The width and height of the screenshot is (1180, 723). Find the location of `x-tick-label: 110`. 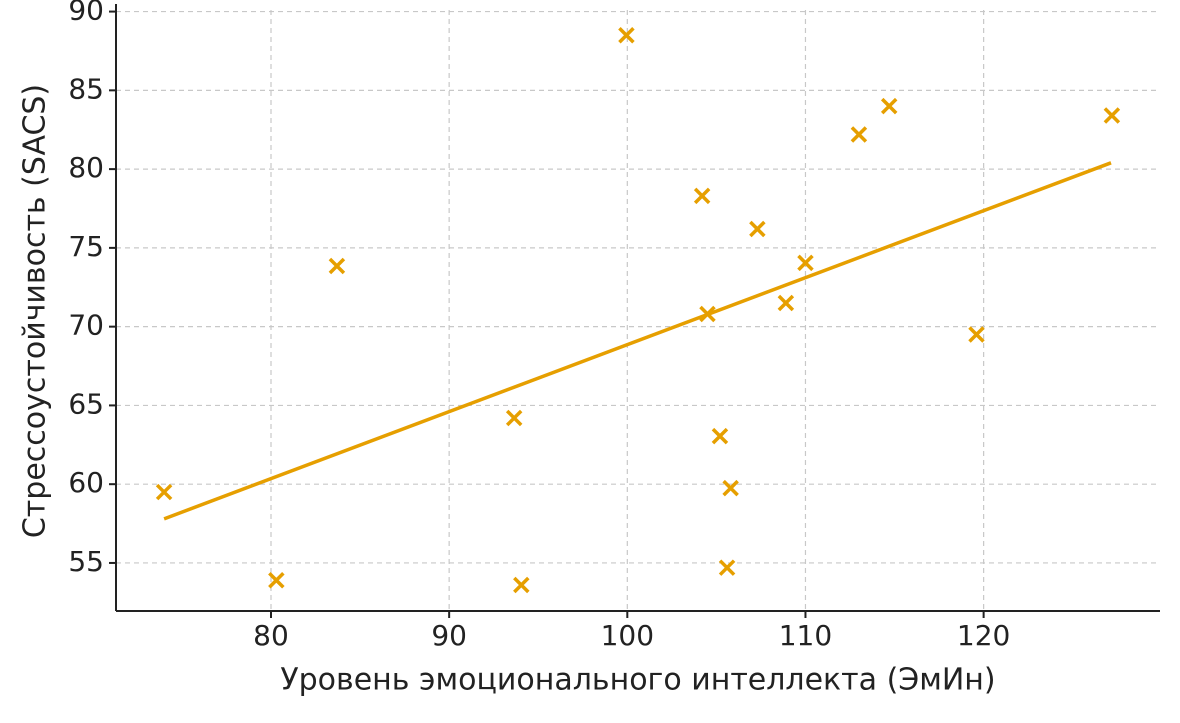

x-tick-label: 110 is located at coordinates (805, 635).